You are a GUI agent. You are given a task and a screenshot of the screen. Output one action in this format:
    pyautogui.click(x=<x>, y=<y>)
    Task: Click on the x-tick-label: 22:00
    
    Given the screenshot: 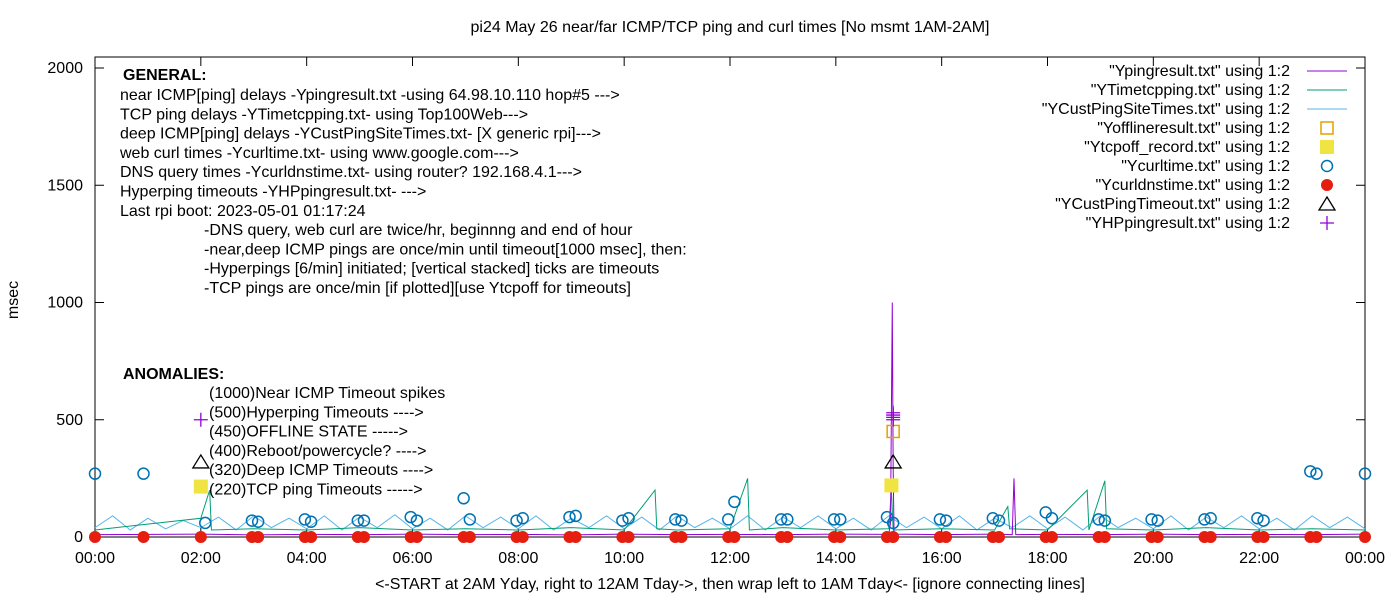 What is the action you would take?
    pyautogui.click(x=1259, y=558)
    